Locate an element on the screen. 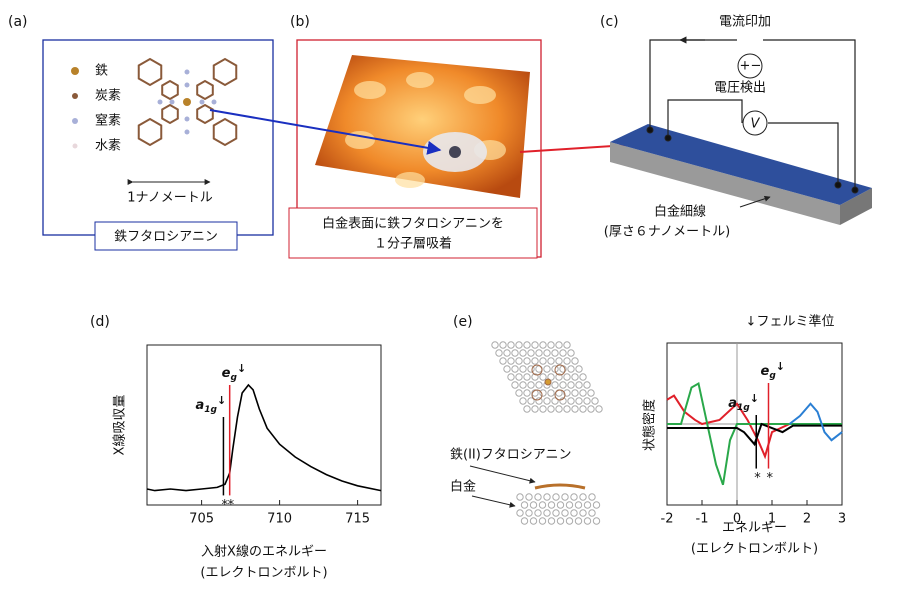 Image resolution: width=913 pixels, height=596 pixels. molecule is located at coordinates (187, 102).